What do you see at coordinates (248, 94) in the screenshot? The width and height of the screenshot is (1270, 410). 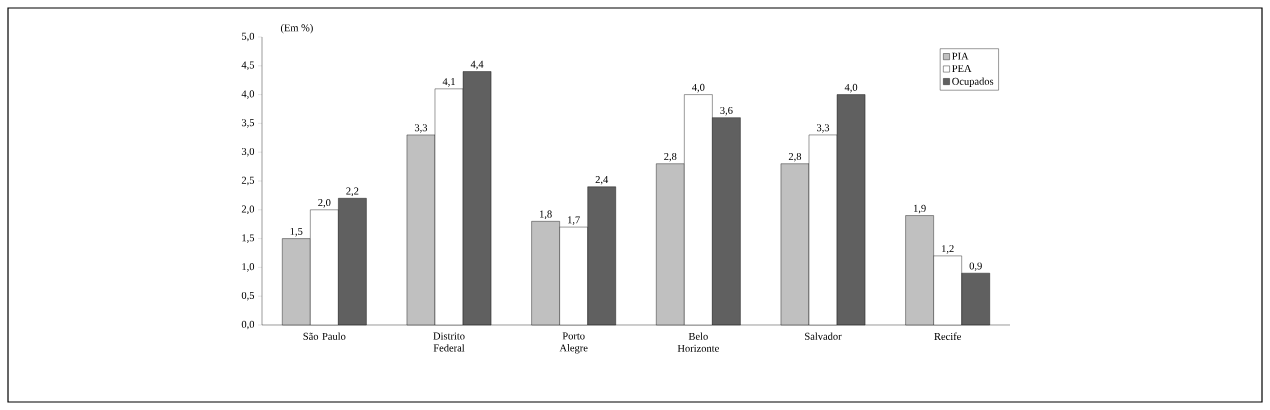 I see `y-tick-label: 4,0` at bounding box center [248, 94].